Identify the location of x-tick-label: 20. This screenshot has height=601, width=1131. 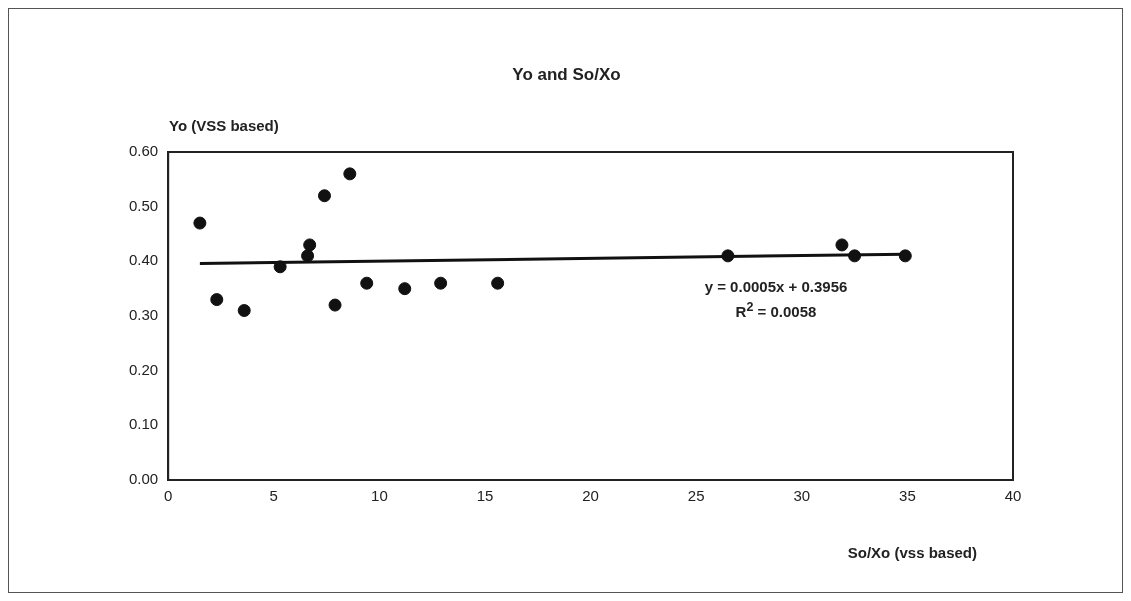
(590, 496).